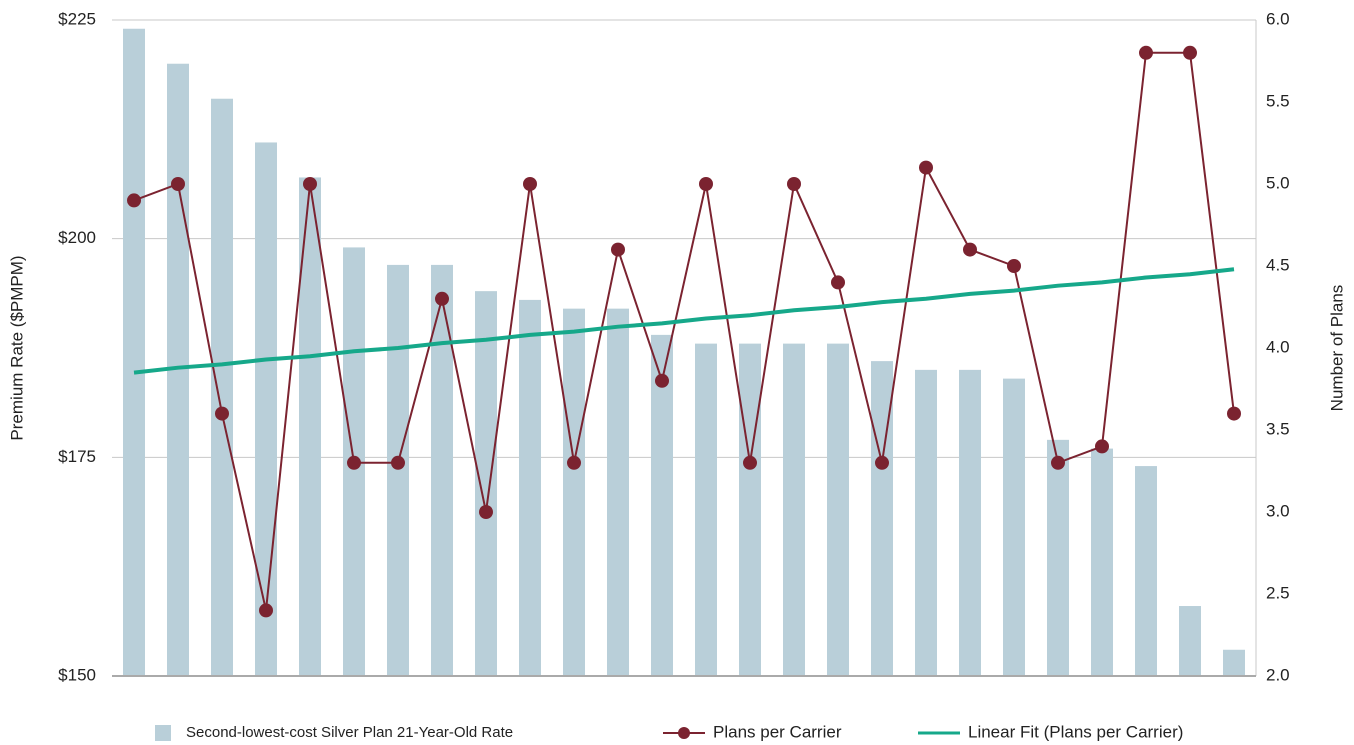 The height and width of the screenshot is (745, 1354). What do you see at coordinates (77, 237) in the screenshot?
I see `y-tick-label: $200` at bounding box center [77, 237].